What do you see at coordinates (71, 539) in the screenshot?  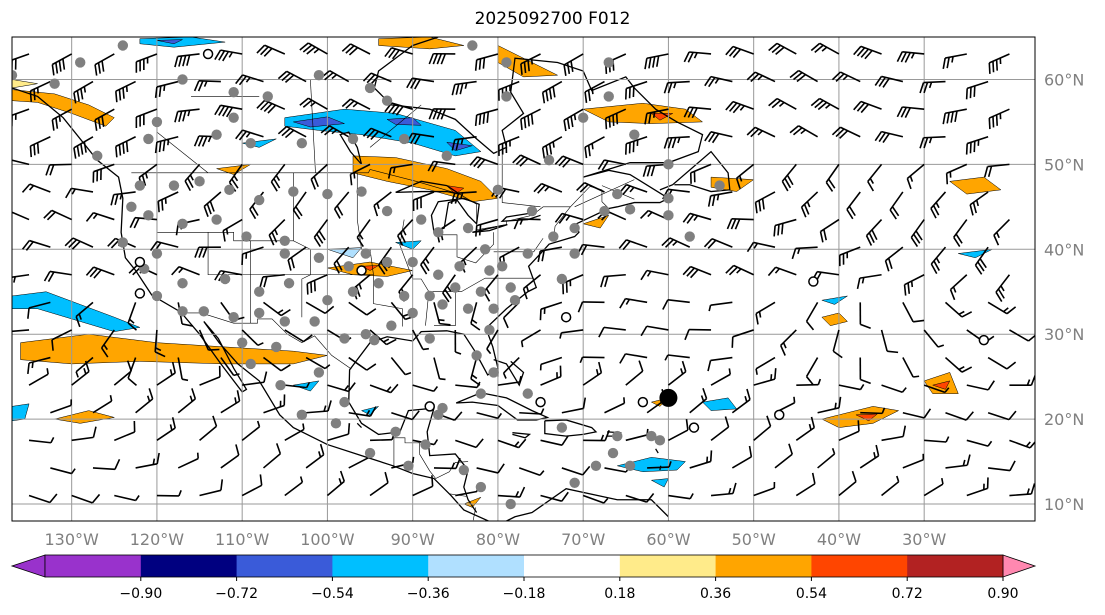 I see `longitude-label: 130°W` at bounding box center [71, 539].